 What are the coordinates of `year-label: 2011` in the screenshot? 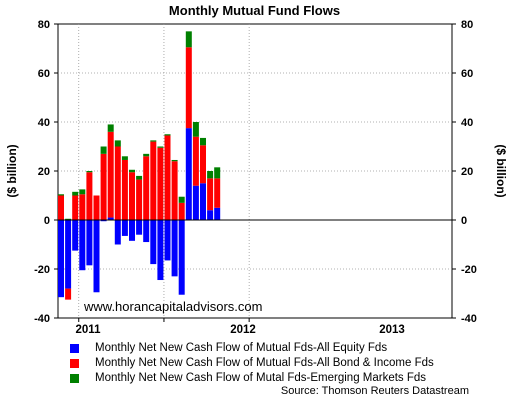 It's located at (89, 330).